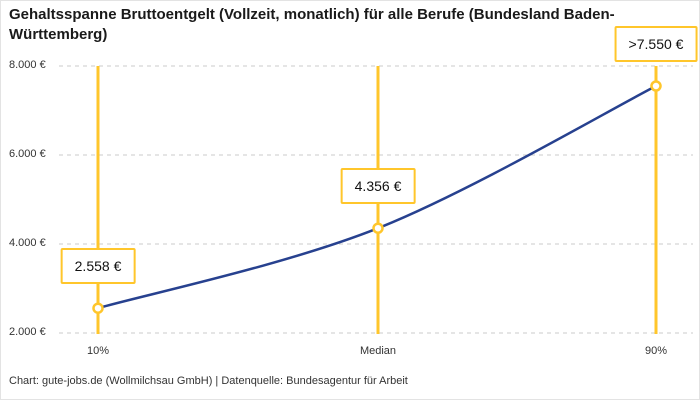 The width and height of the screenshot is (700, 400). I want to click on x-tick-90pct: 90%, so click(656, 351).